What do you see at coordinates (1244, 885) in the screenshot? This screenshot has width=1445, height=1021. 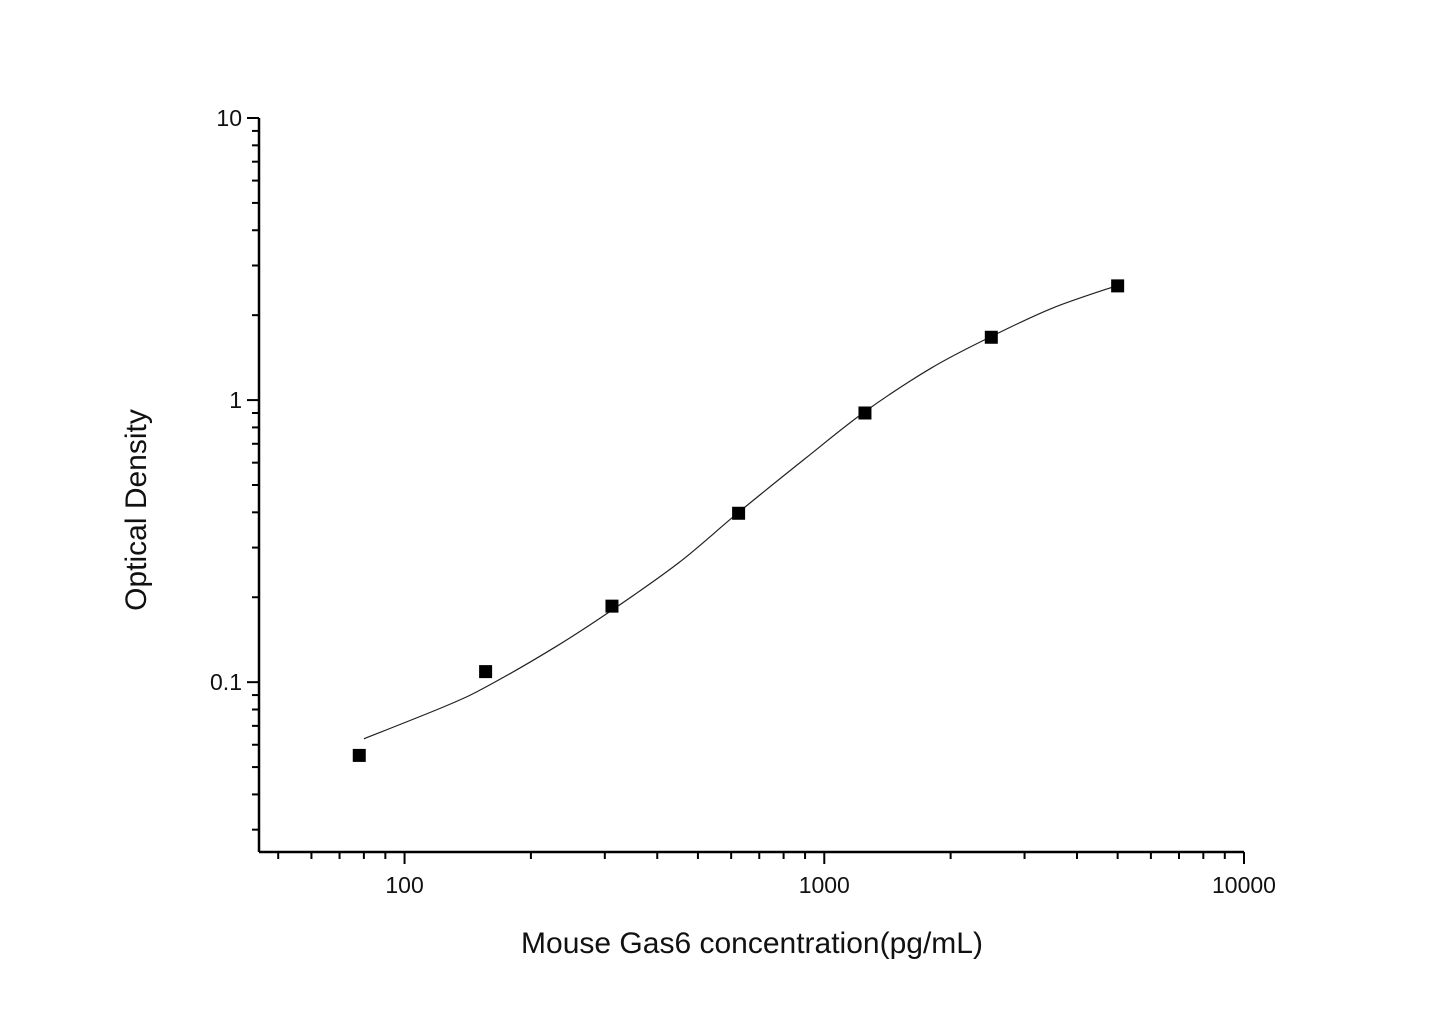 I see `x-tick-label: 10000` at bounding box center [1244, 885].